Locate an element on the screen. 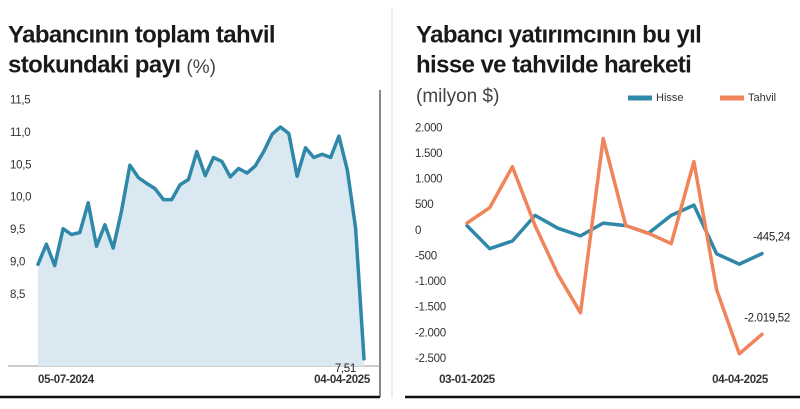 Image resolution: width=800 pixels, height=409 pixels. chart-title: Yabancının toplam tahvil is located at coordinates (141, 34).